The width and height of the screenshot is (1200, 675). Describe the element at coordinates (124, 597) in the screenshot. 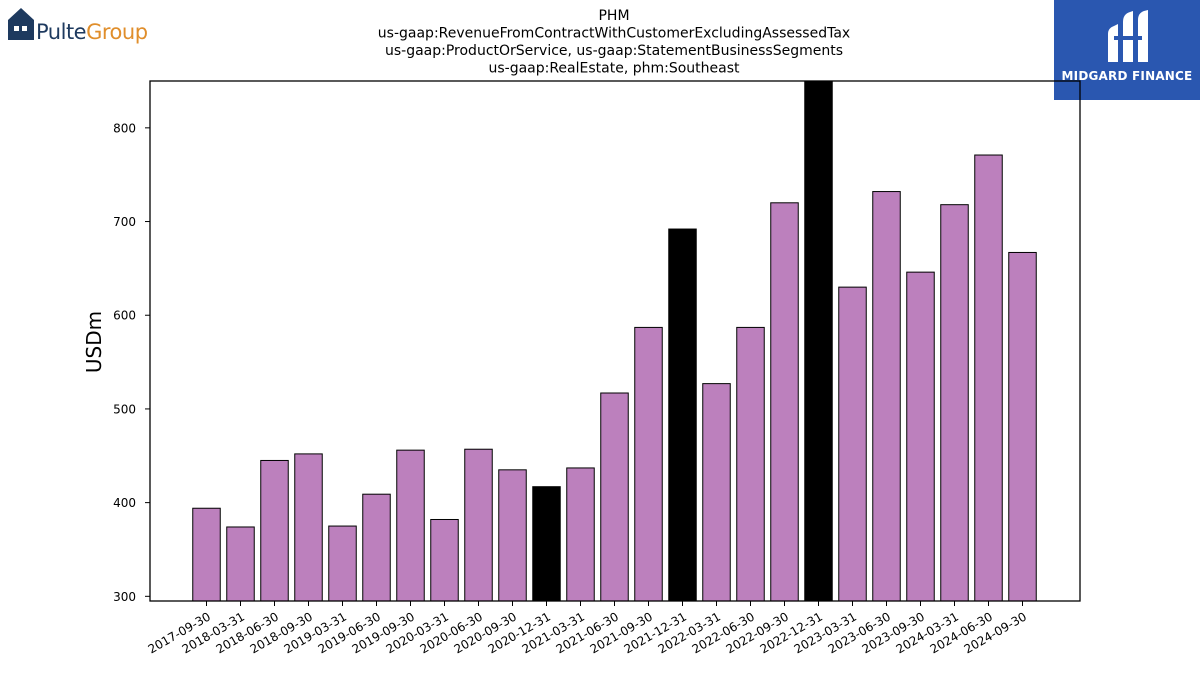

I see `y-tick-label: 300` at that location.